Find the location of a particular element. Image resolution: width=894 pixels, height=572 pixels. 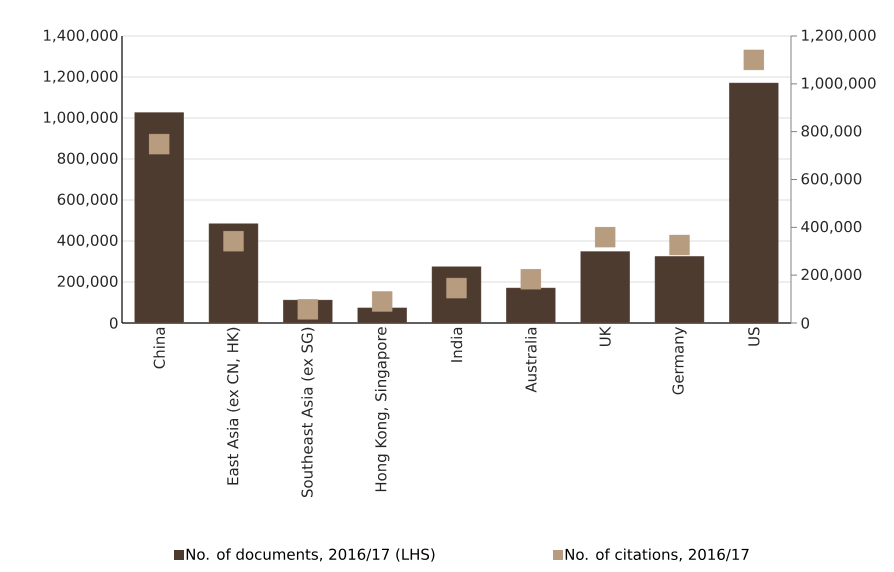

x-tick-label: China is located at coordinates (159, 348).